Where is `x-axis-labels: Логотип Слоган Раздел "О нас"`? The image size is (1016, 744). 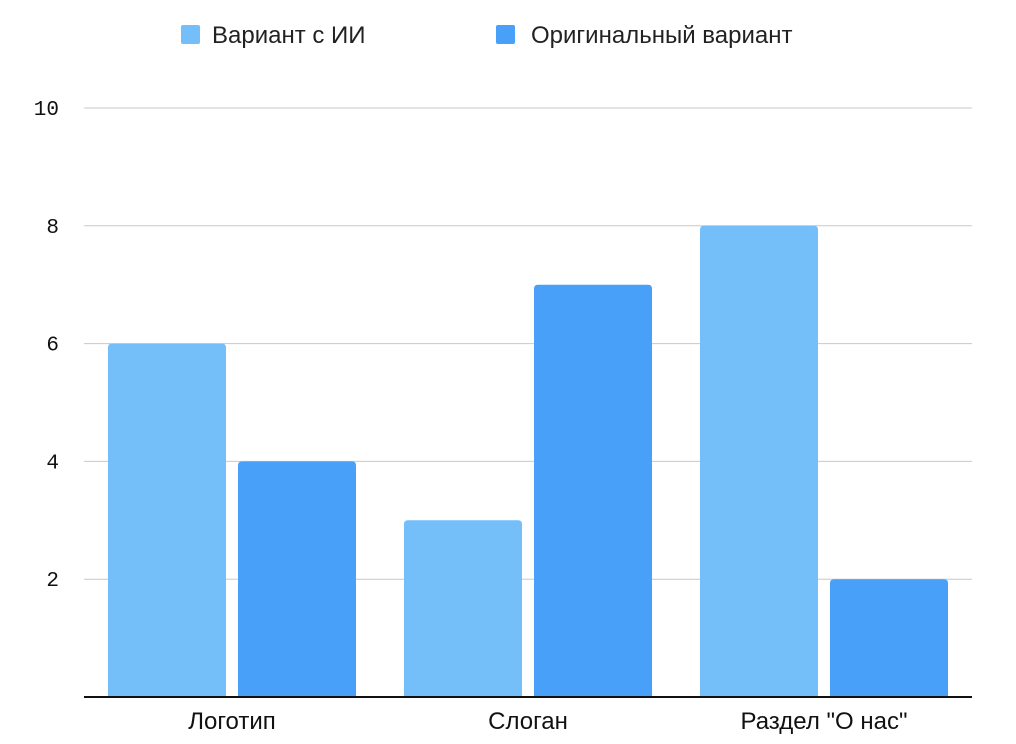
x-axis-labels: Логотип Слоган Раздел "О нас" is located at coordinates (547, 721).